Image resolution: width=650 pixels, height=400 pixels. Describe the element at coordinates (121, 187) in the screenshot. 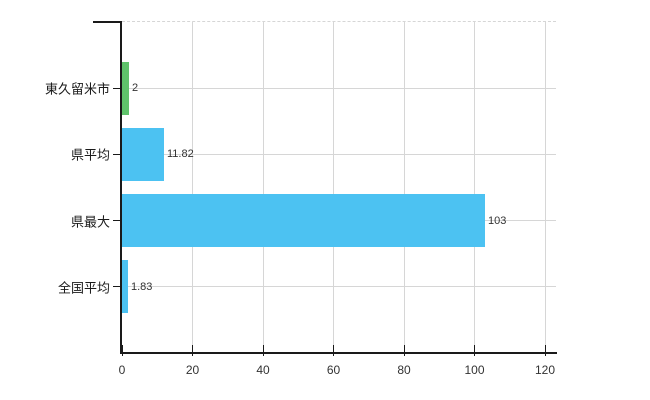

I see `y-axis-line` at that location.